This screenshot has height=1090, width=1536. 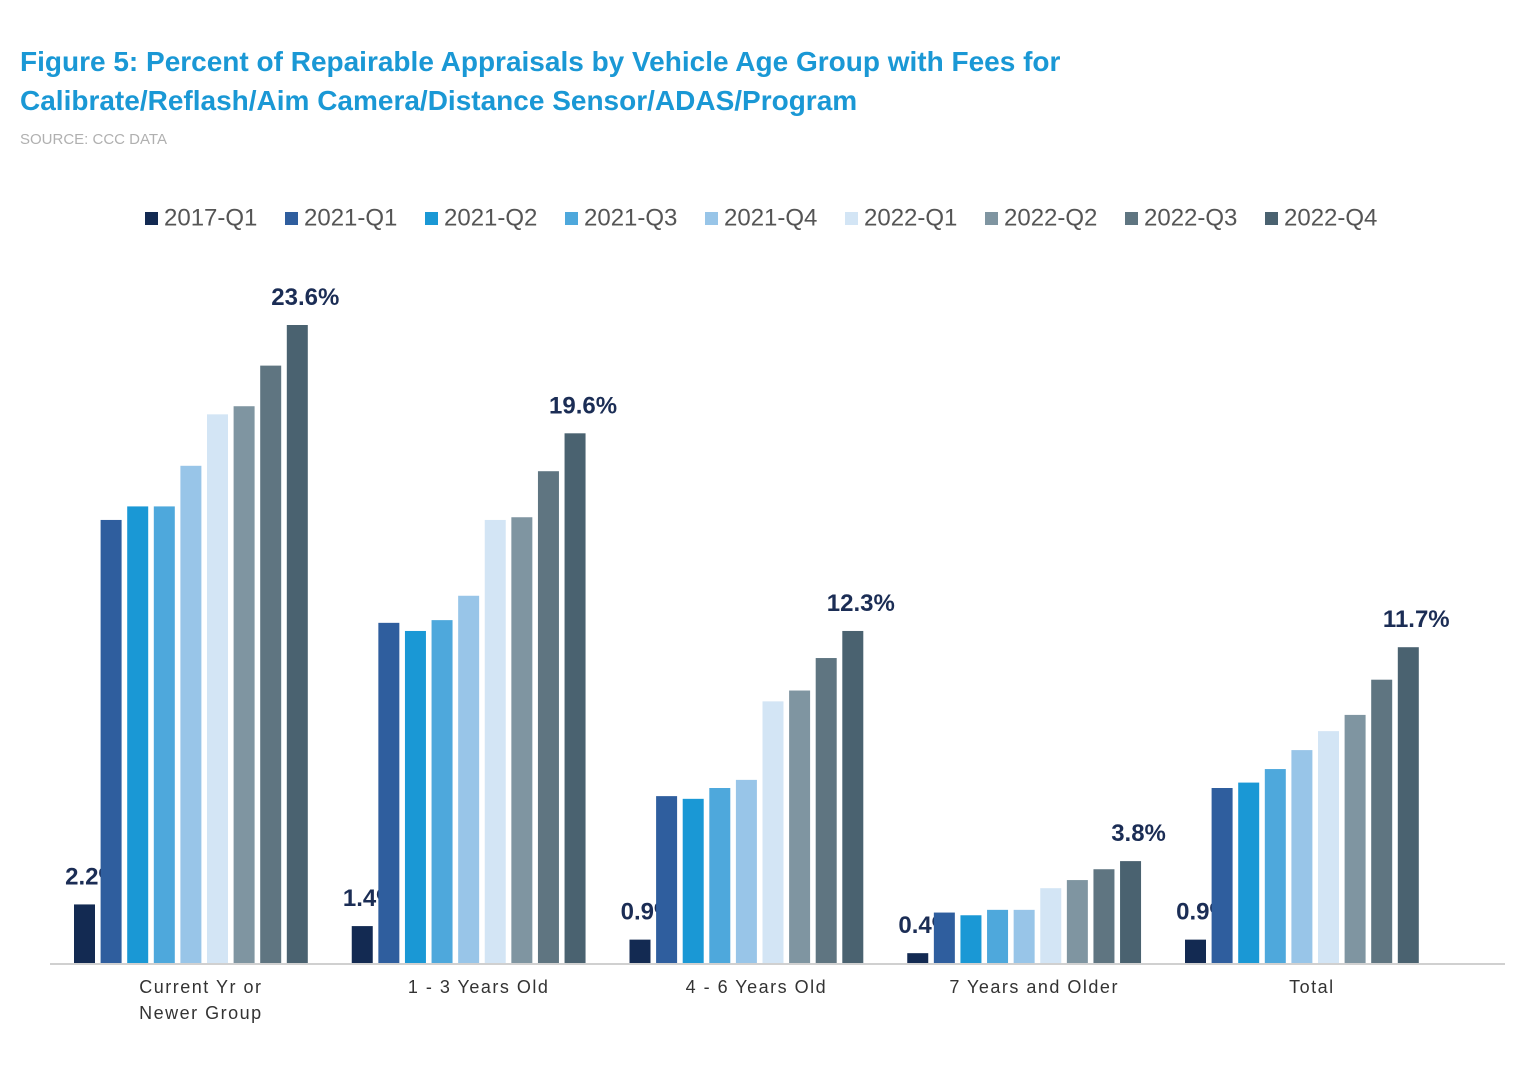 What do you see at coordinates (1050, 217) in the screenshot?
I see `legend-label: 2022-Q2` at bounding box center [1050, 217].